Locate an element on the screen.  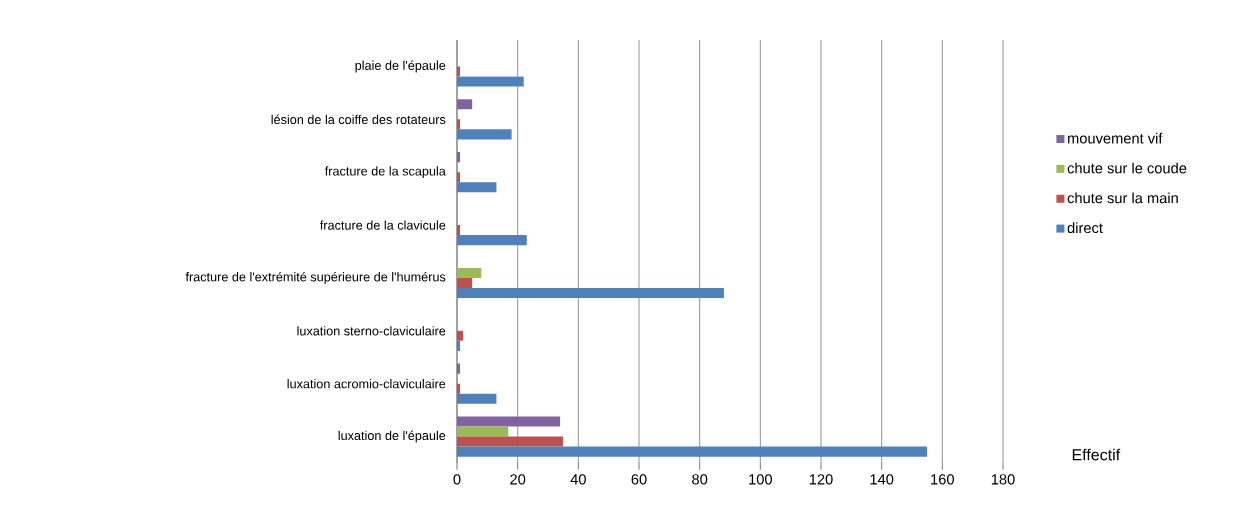
legend-label: direct is located at coordinates (1085, 228).